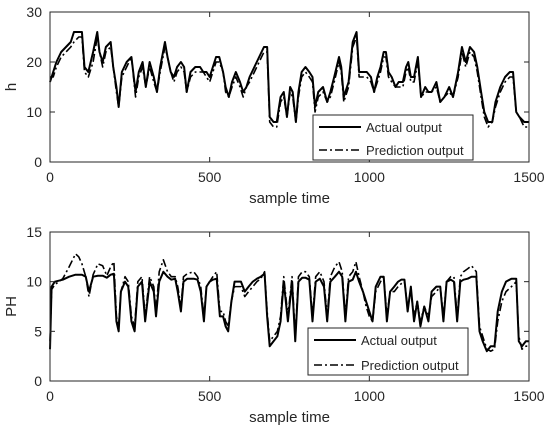 This screenshot has width=550, height=432. Describe the element at coordinates (34, 62) in the screenshot. I see `y-tick-label: 20` at that location.